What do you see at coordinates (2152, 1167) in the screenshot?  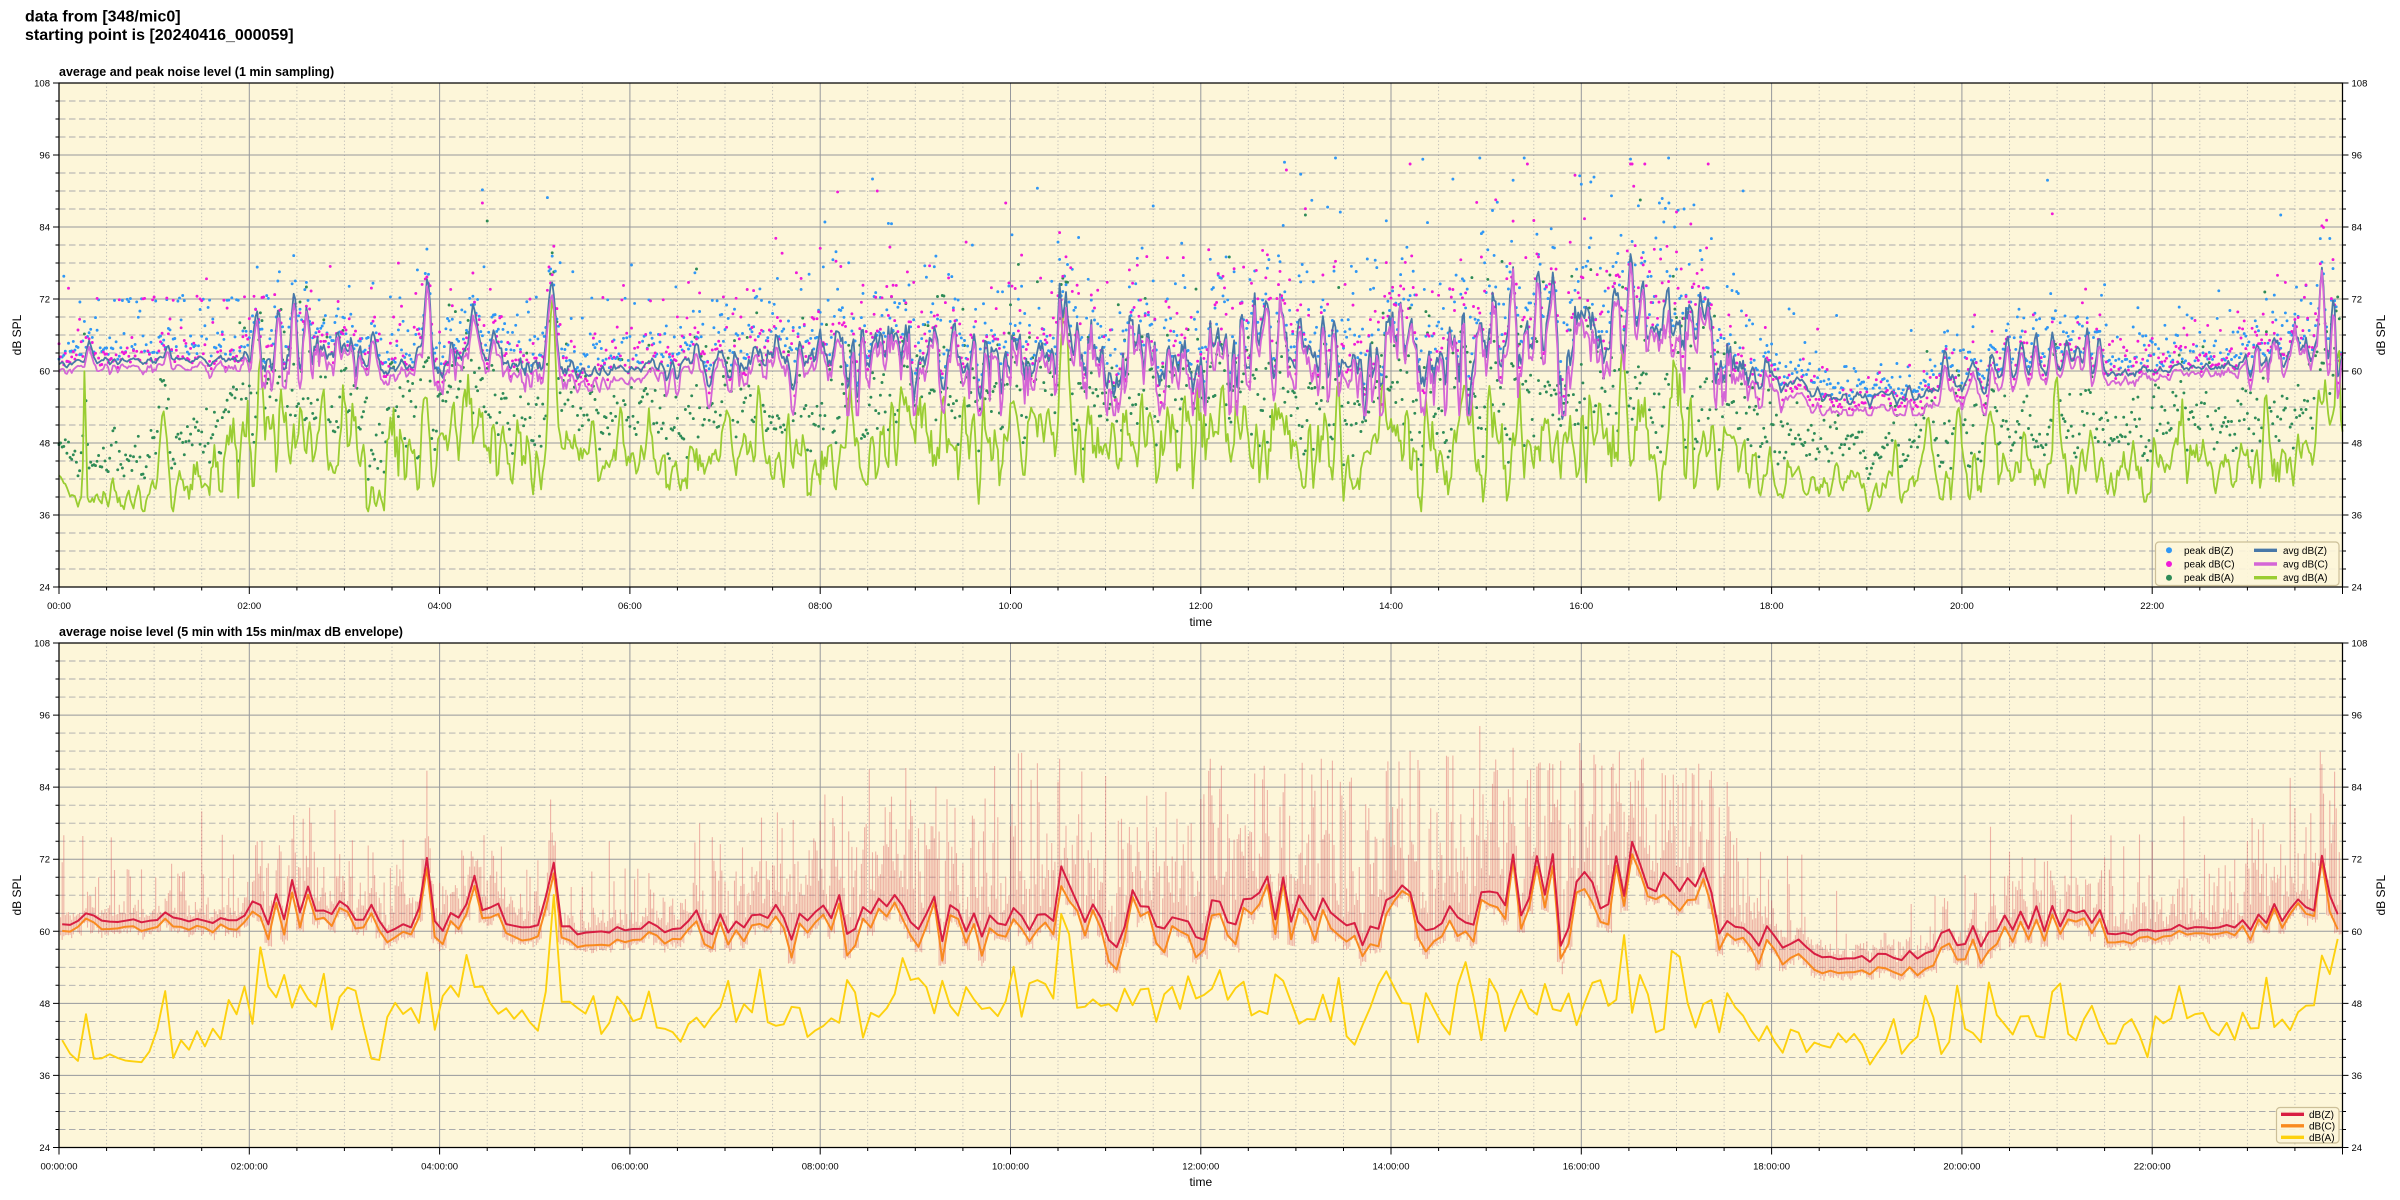 I see `svg-text: 22:00:00` at bounding box center [2152, 1167].